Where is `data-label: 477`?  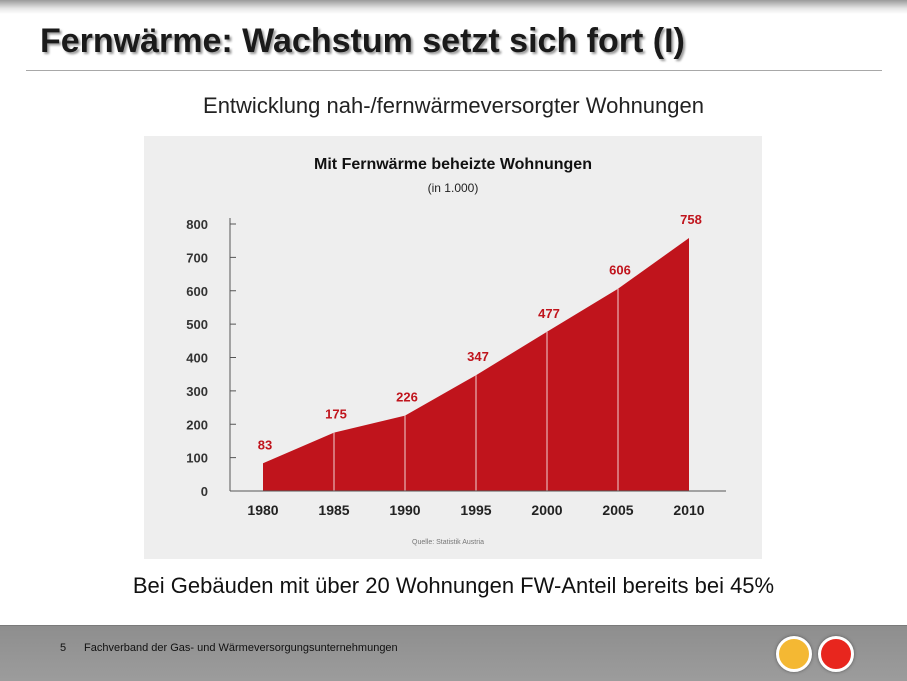
data-label: 477 is located at coordinates (549, 313).